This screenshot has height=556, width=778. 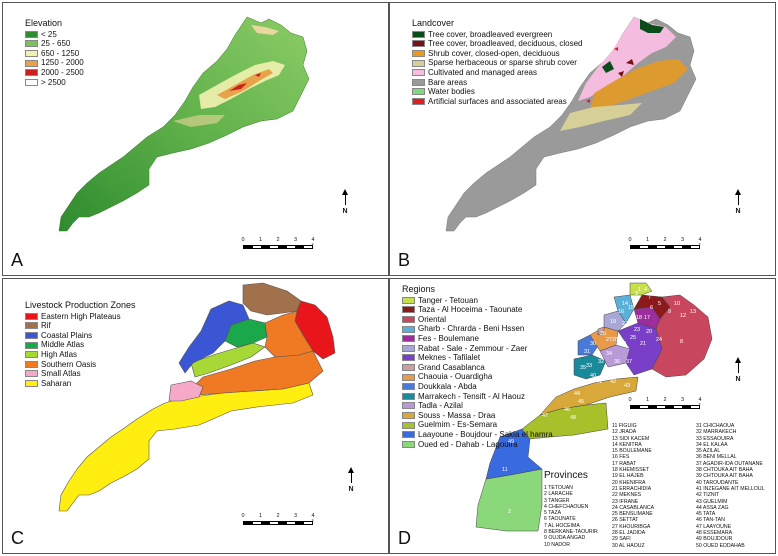 I want to click on province-entry: 27 KHOURIBGA, so click(x=631, y=526).